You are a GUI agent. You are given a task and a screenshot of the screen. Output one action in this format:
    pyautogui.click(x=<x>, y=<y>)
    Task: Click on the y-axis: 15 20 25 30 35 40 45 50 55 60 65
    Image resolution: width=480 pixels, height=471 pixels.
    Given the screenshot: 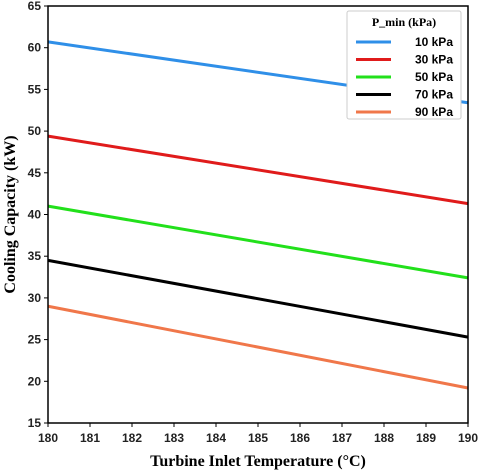 What is the action you would take?
    pyautogui.click(x=38, y=215)
    